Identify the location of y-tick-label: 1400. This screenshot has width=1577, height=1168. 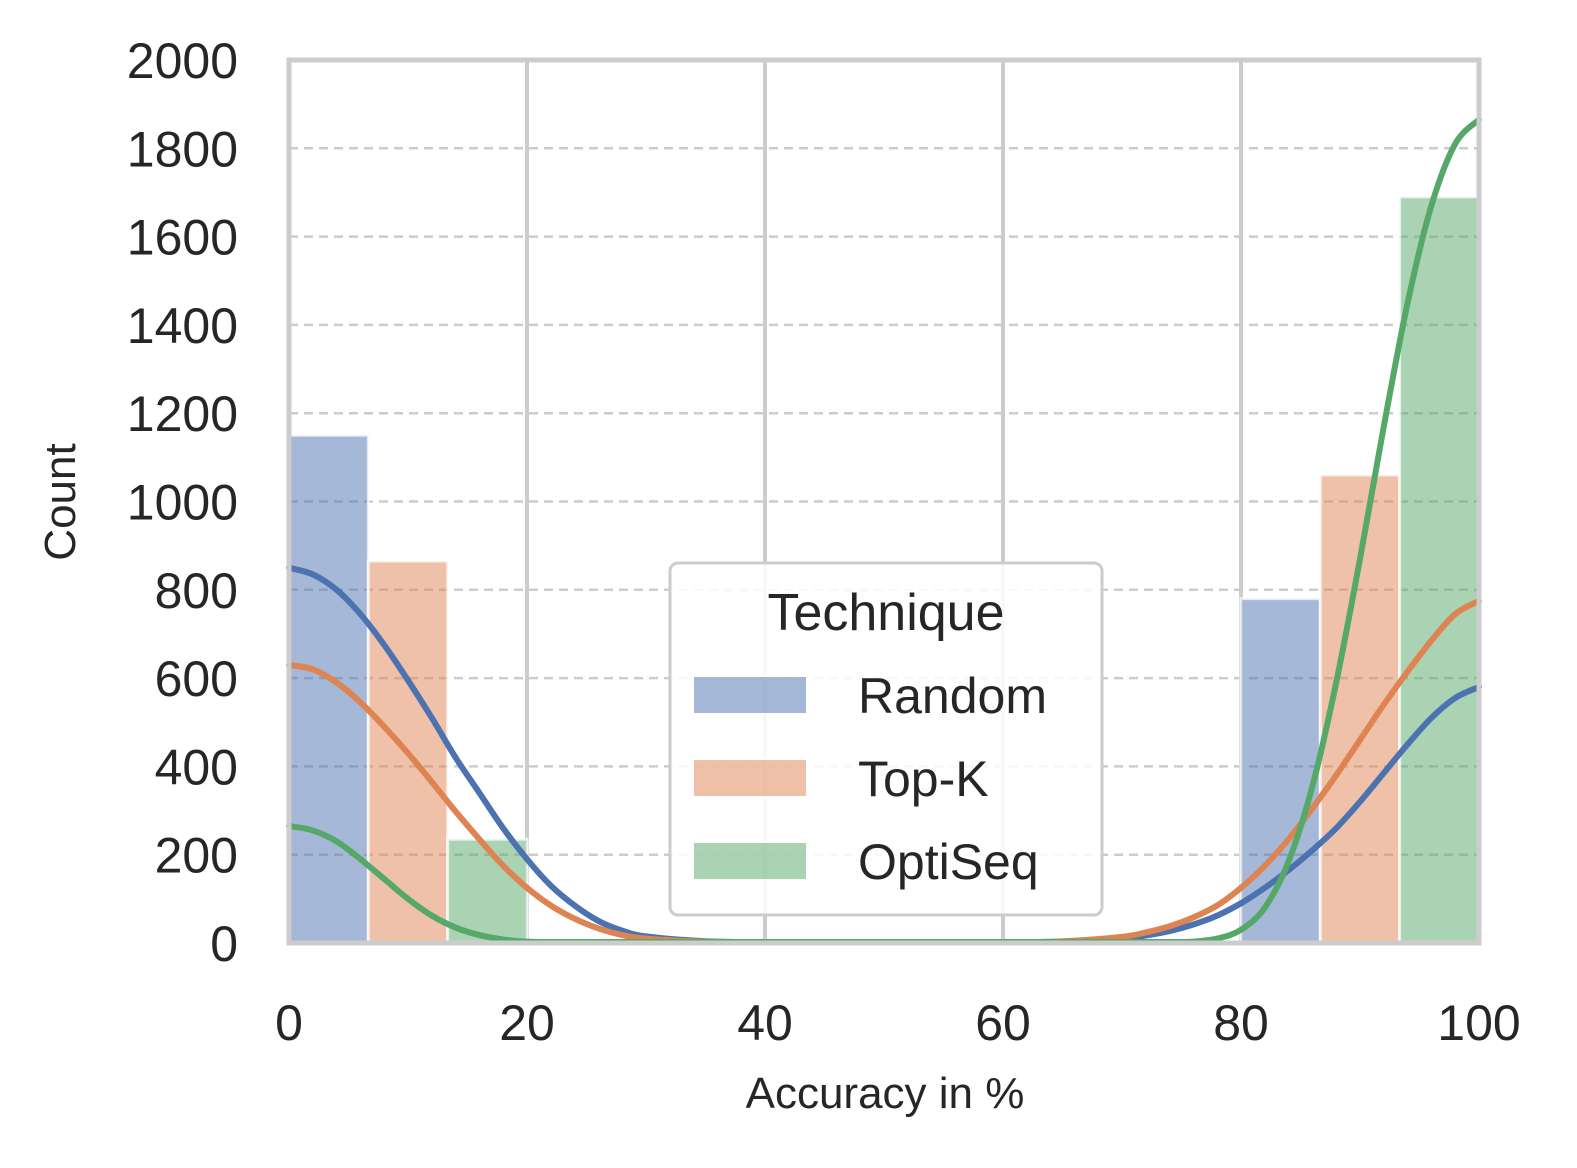
(182, 326).